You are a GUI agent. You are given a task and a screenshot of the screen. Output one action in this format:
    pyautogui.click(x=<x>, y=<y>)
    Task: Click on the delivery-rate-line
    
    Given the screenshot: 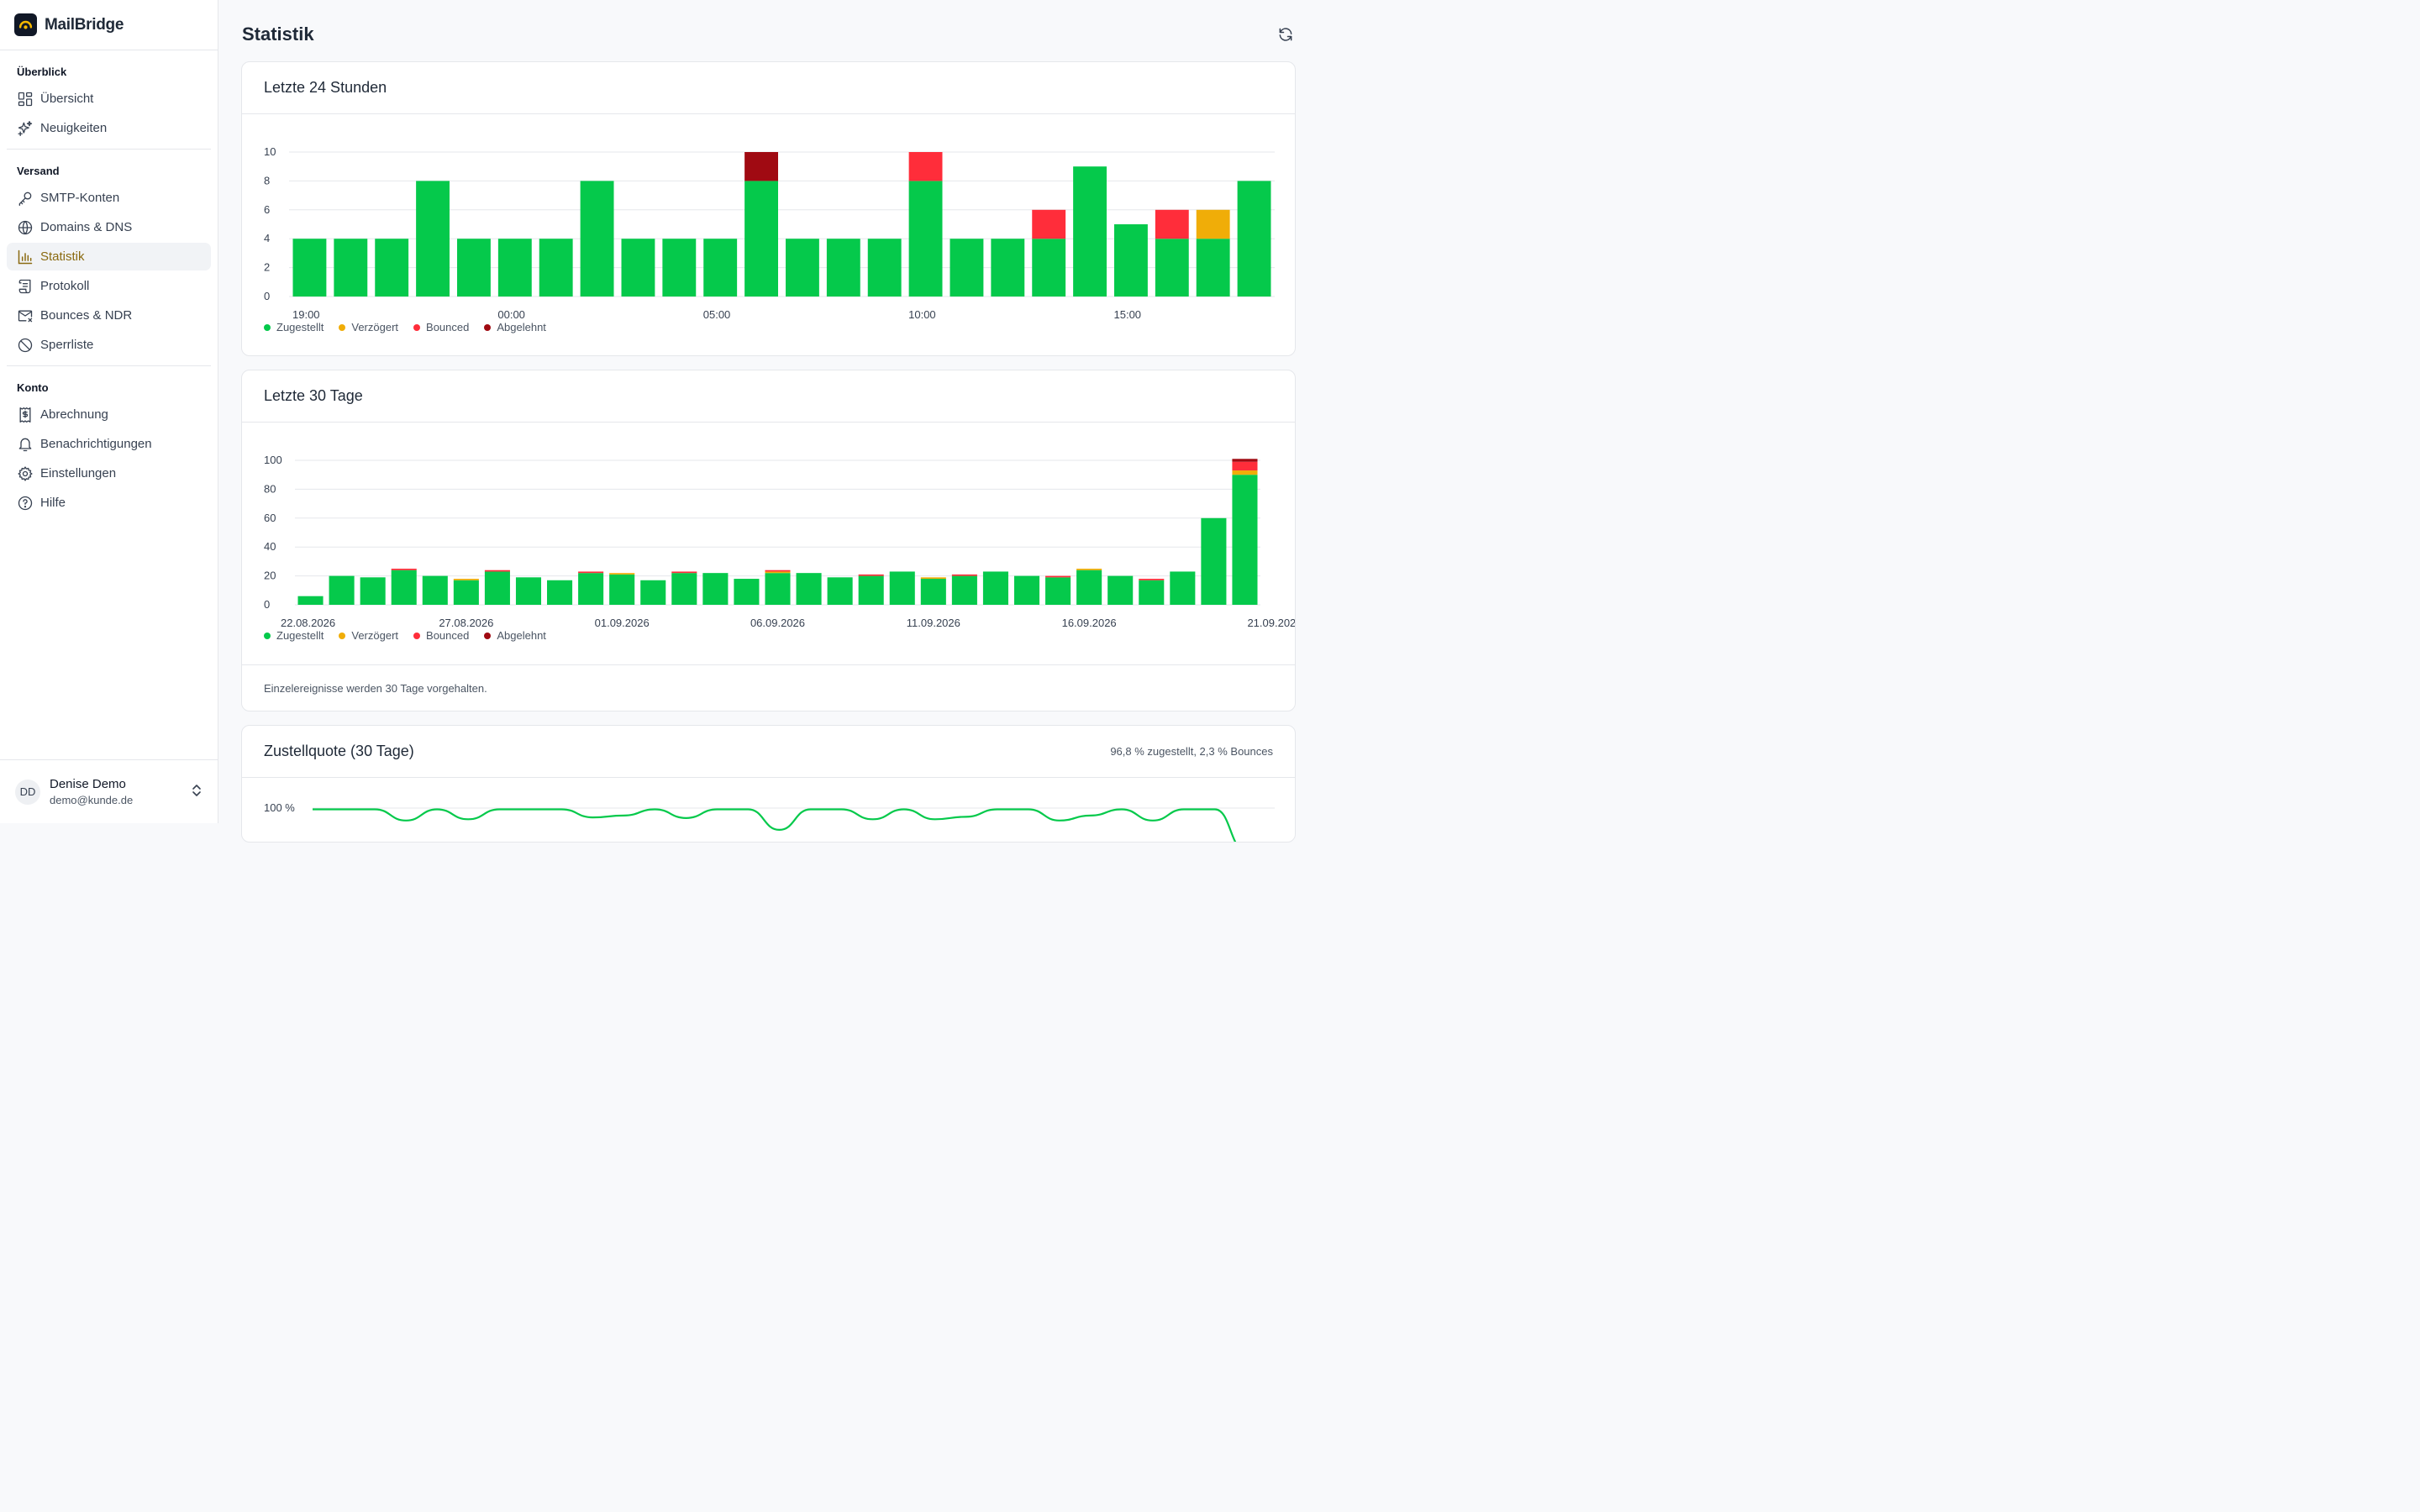 What is the action you would take?
    pyautogui.click(x=779, y=825)
    